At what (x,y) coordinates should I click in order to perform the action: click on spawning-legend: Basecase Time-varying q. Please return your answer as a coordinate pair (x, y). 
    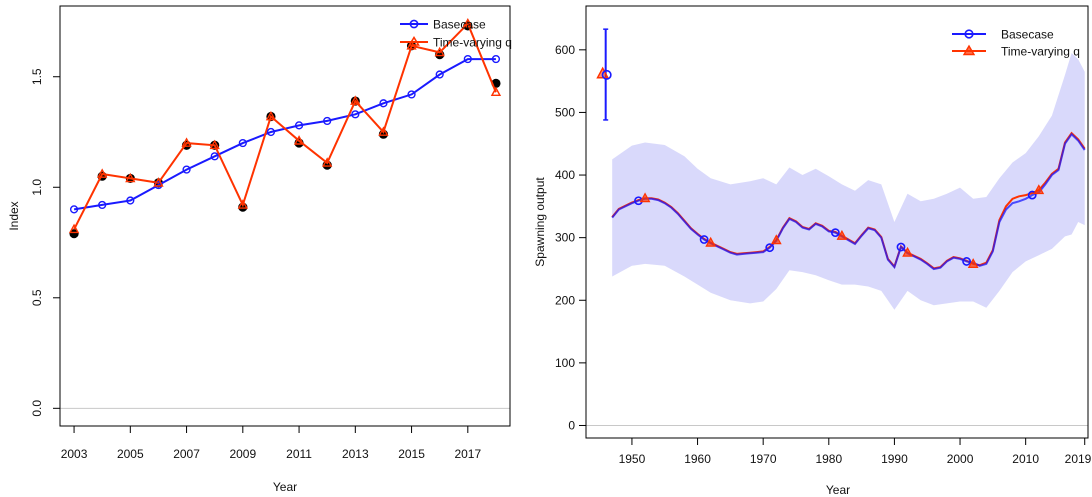
    Looking at the image, I should click on (1016, 43).